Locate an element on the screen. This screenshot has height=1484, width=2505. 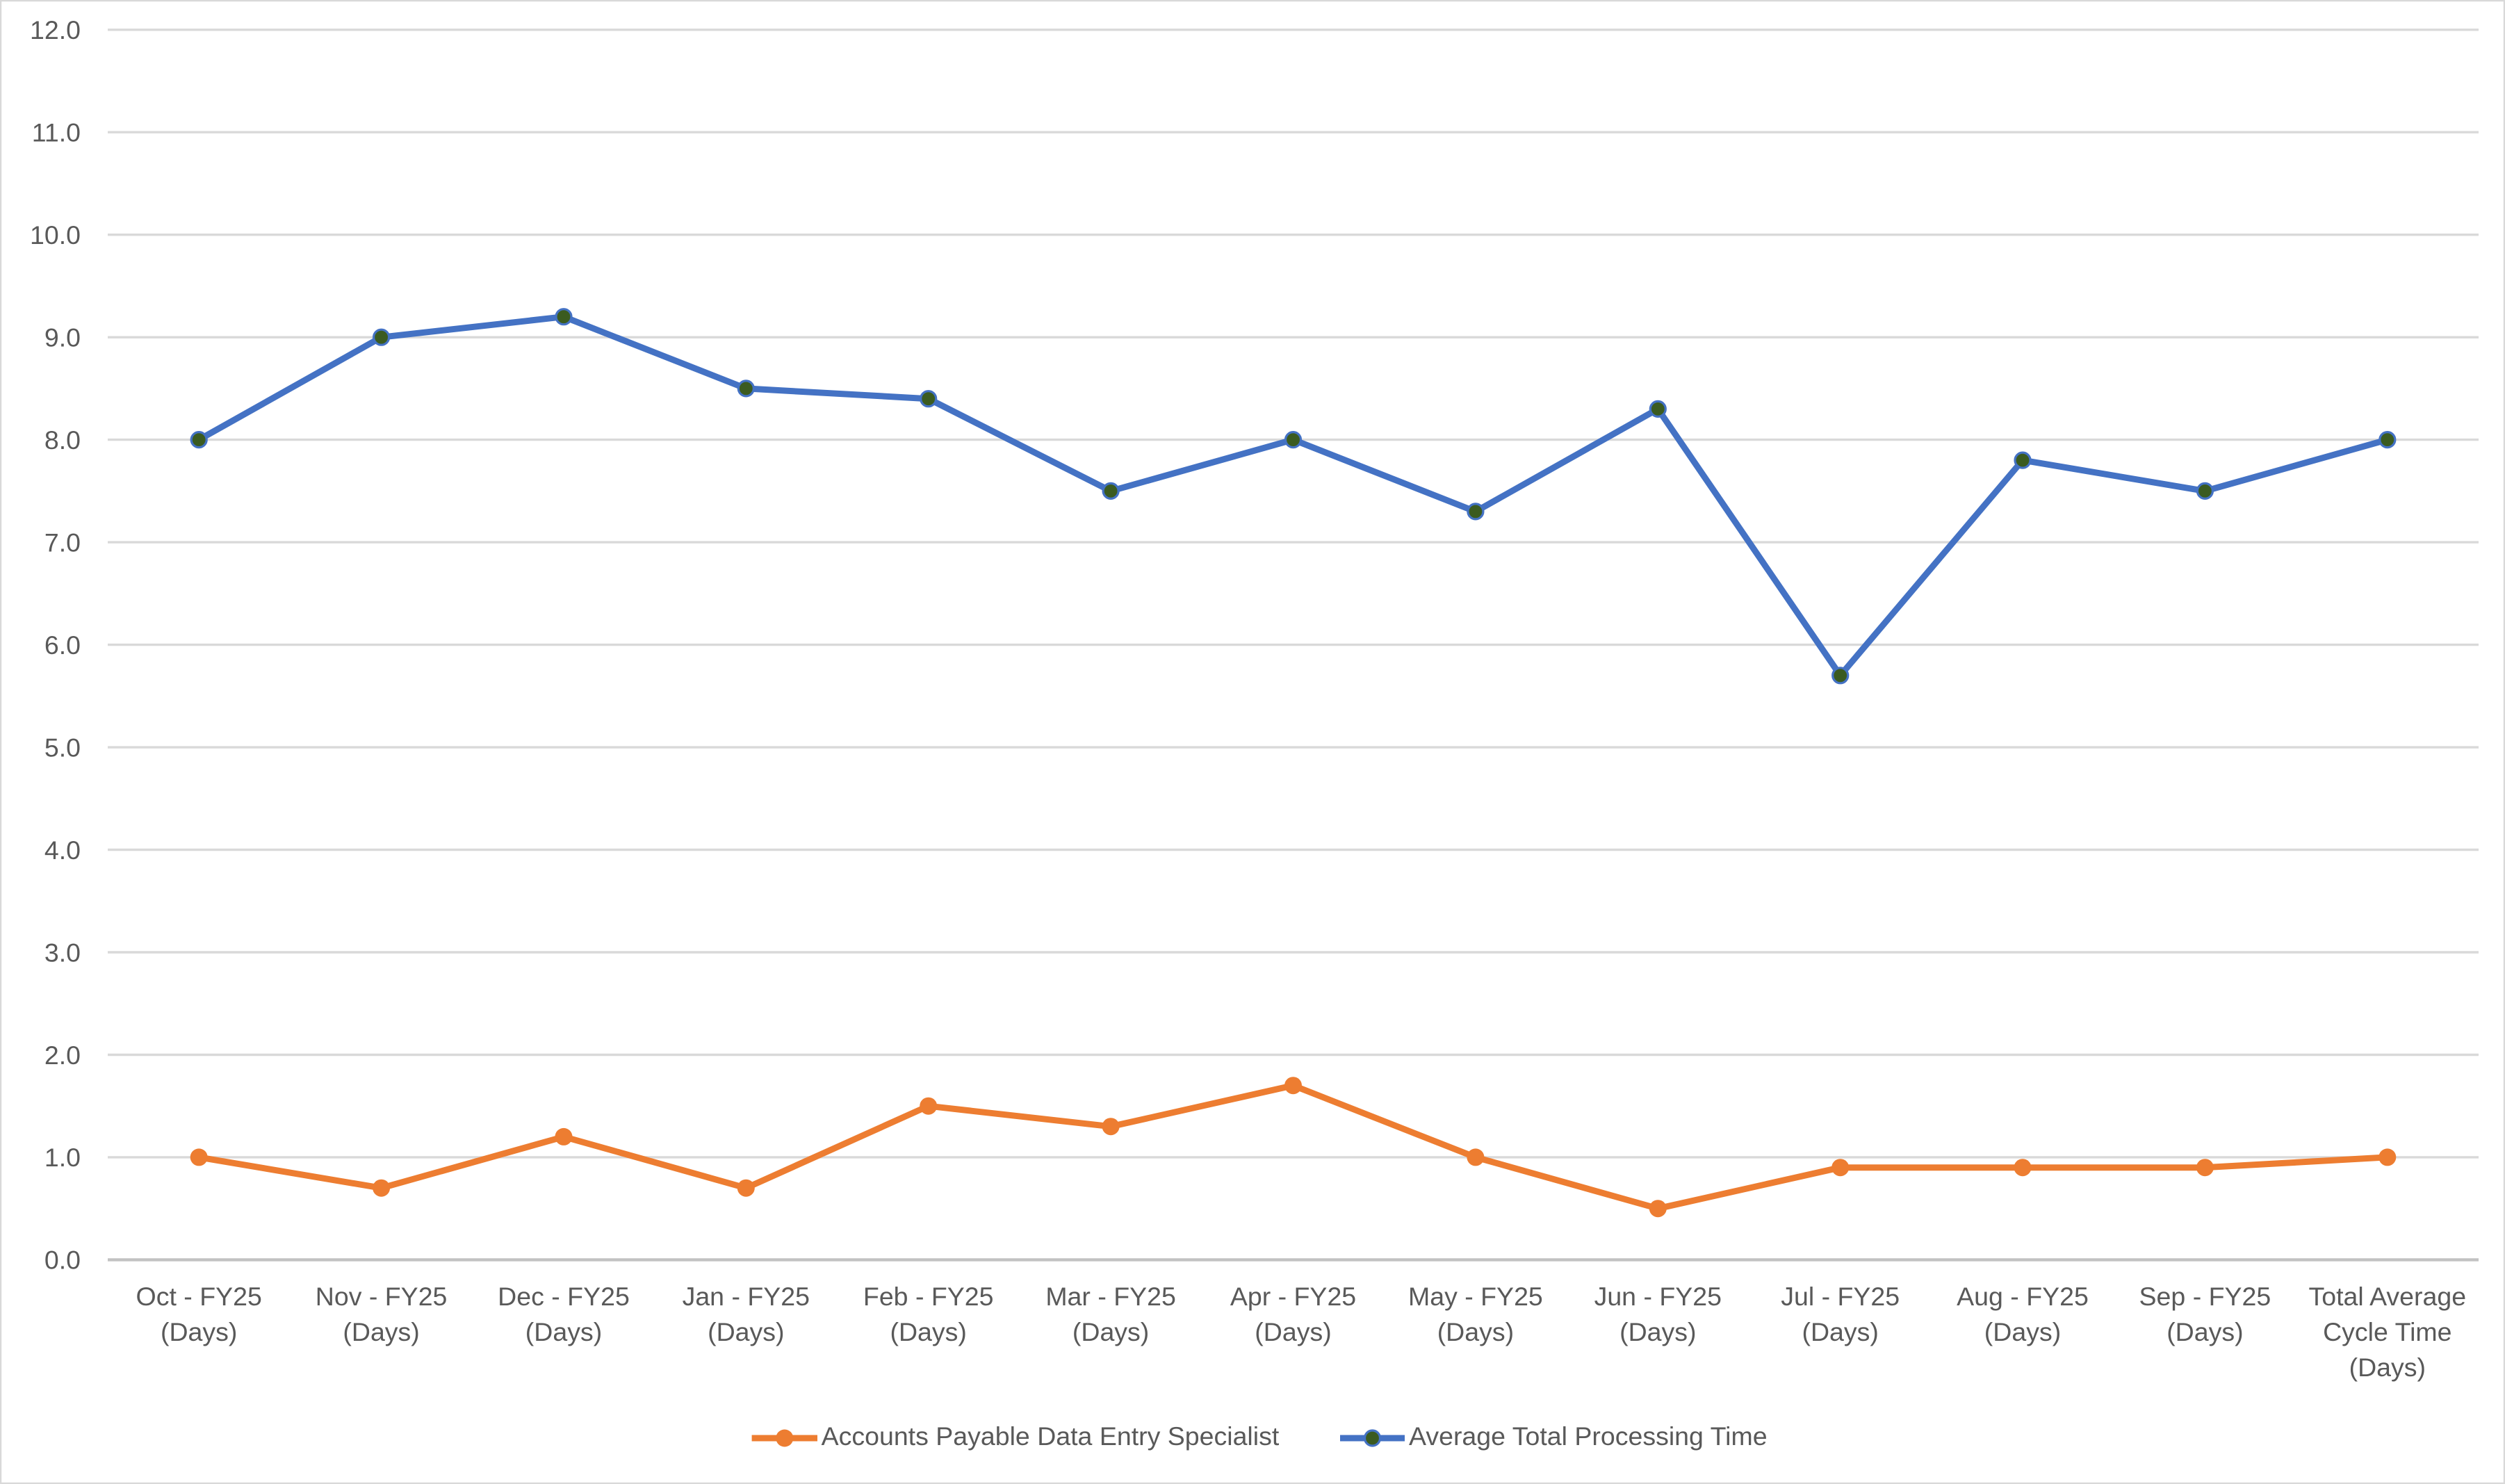
svg-text: 1.0 is located at coordinates (62, 1157).